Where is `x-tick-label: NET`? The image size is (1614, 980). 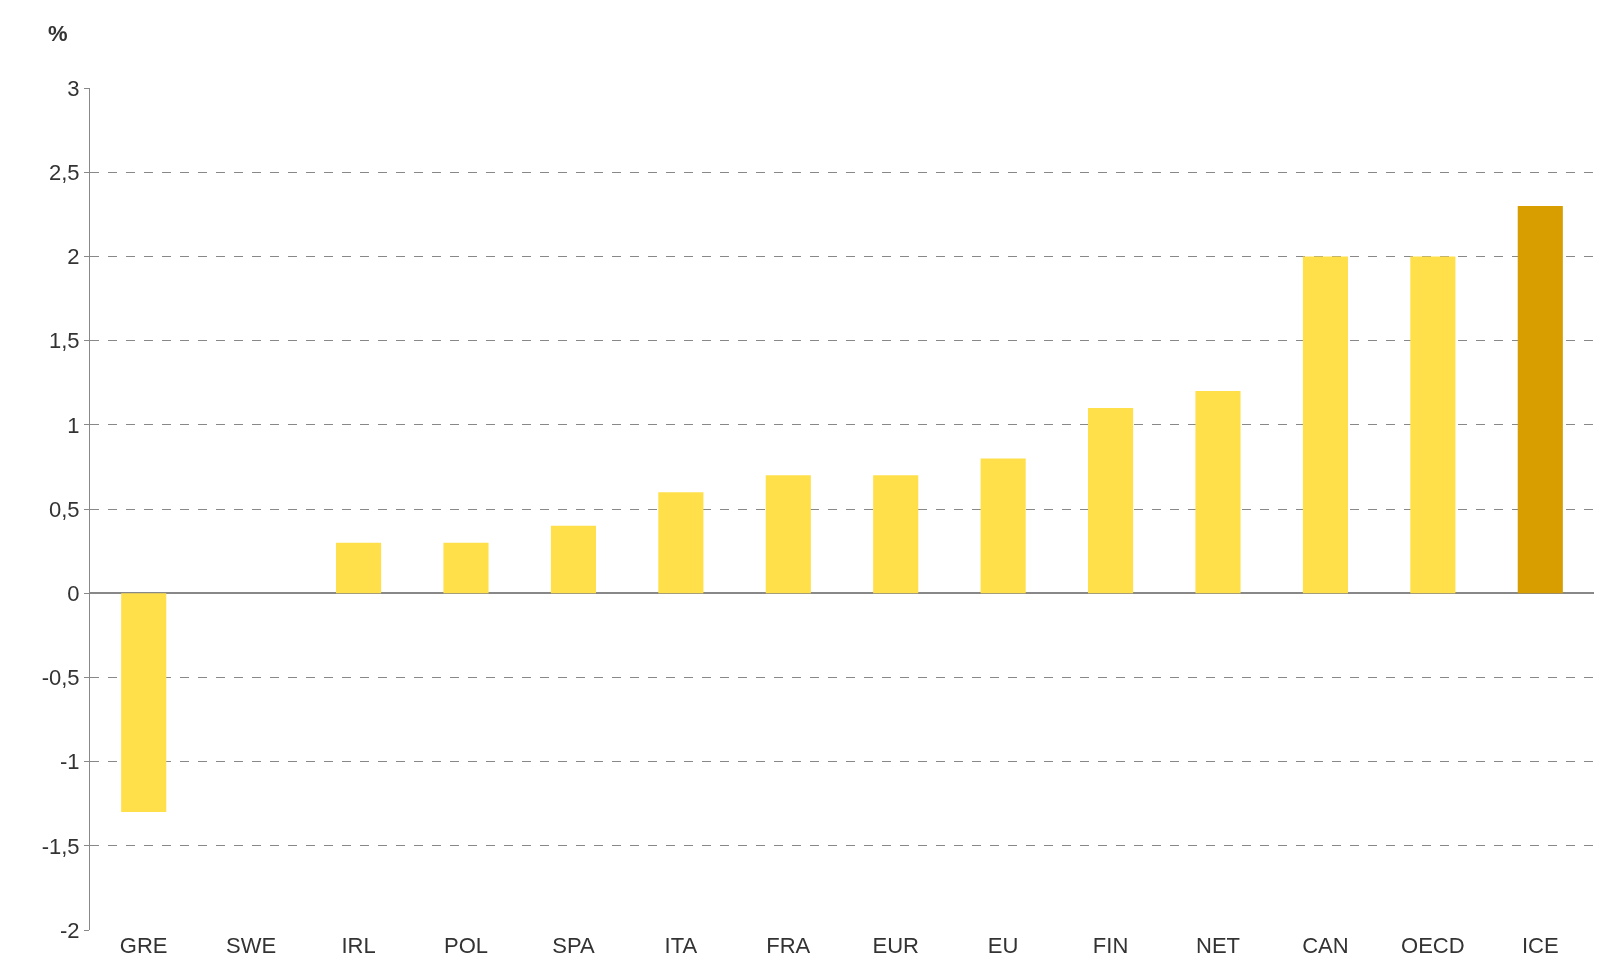
x-tick-label: NET is located at coordinates (1218, 945).